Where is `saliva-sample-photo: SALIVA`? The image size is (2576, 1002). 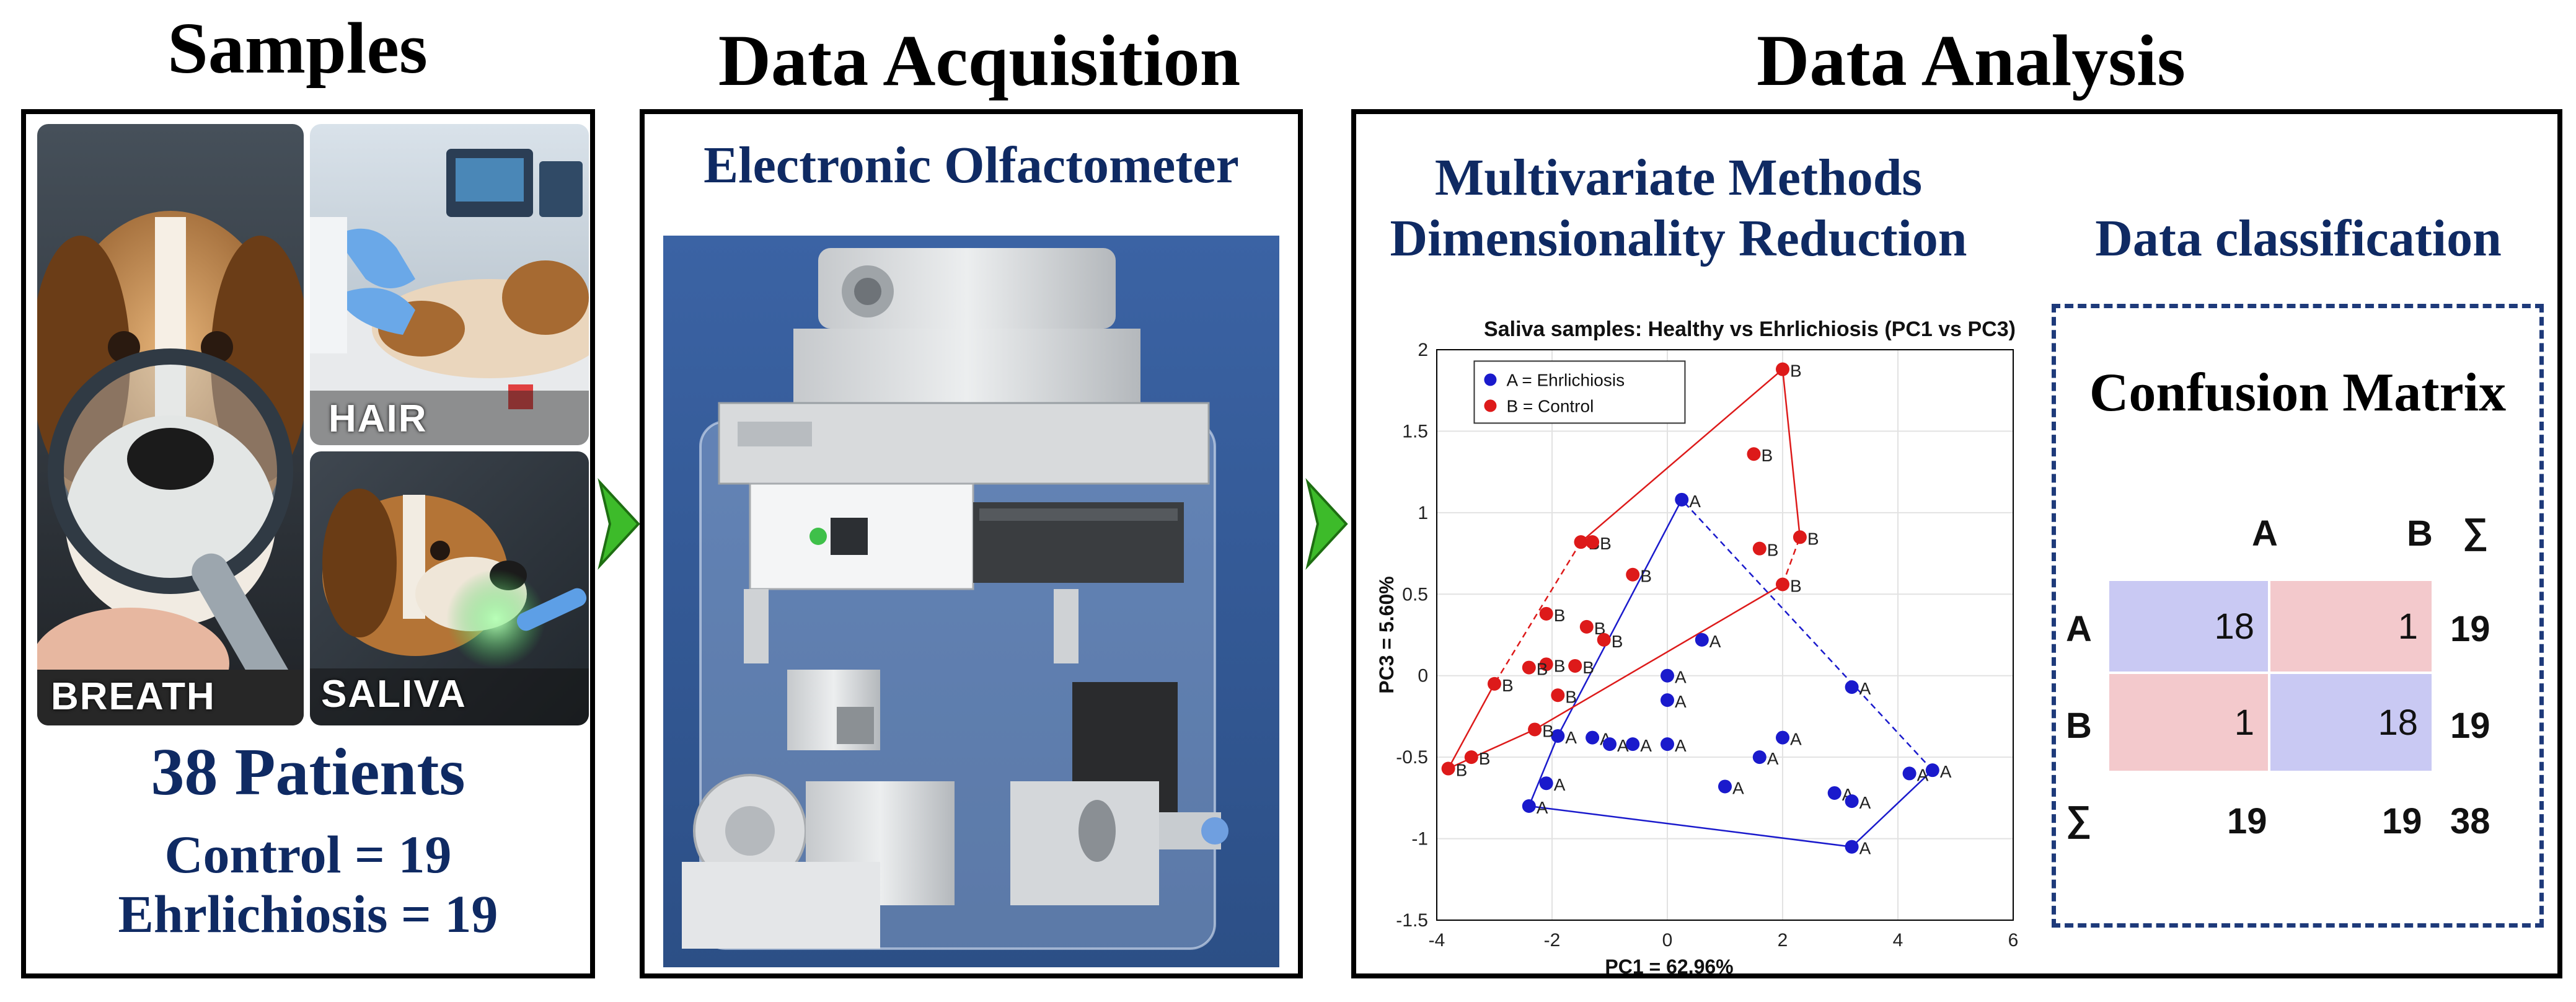
saliva-sample-photo: SALIVA is located at coordinates (449, 588).